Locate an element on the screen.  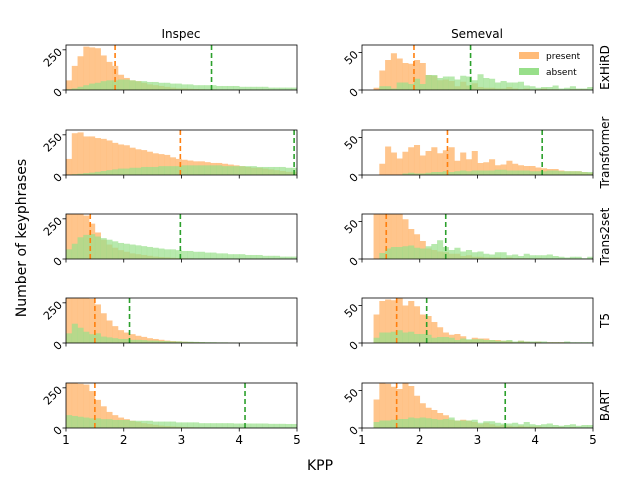
row-label-transformer: Transformer is located at coordinates (605, 152).